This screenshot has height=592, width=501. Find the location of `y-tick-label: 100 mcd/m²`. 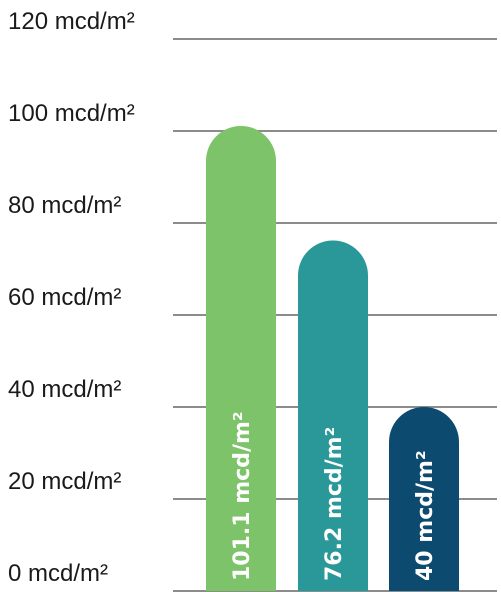

y-tick-label: 100 mcd/m² is located at coordinates (71, 113).